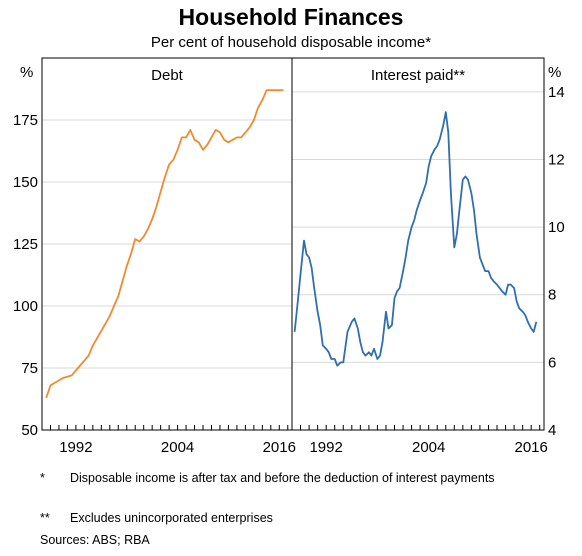 This screenshot has width=582, height=556. I want to click on y-tick-label: 125, so click(25, 244).